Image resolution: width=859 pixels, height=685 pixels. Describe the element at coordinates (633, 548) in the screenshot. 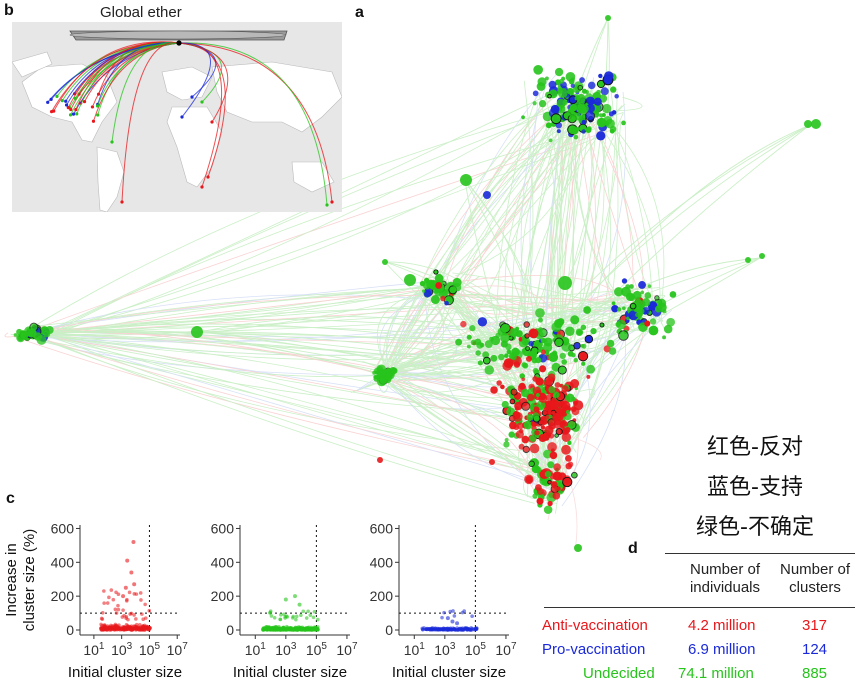

I see `panel-label-d: d` at that location.